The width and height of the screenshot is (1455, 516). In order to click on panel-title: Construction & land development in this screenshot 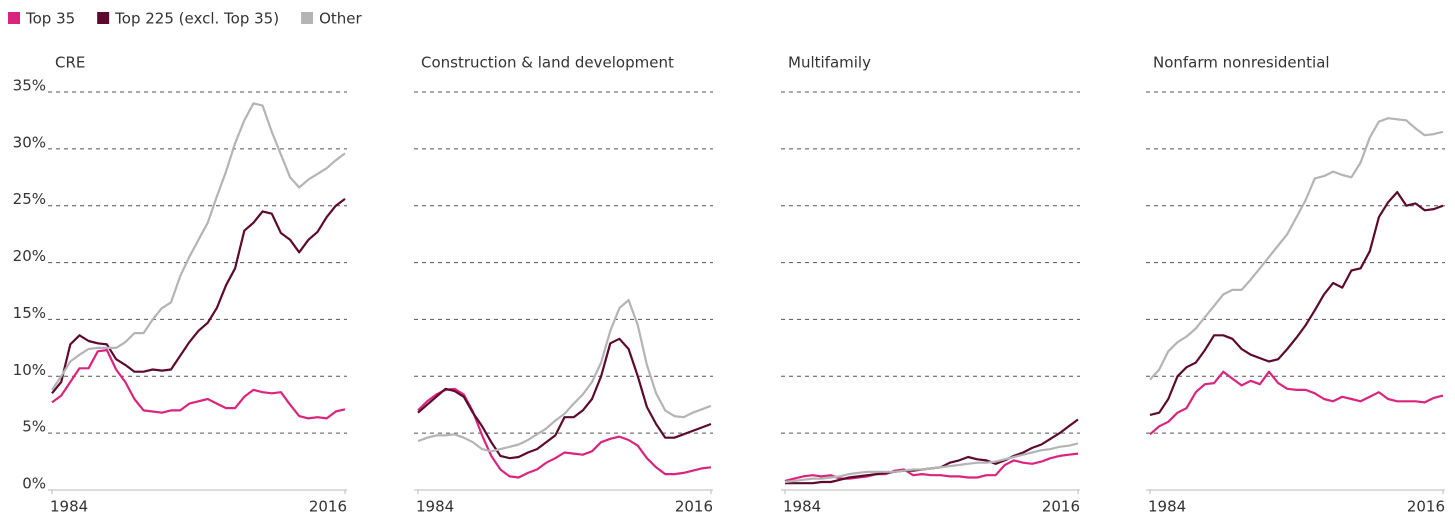, I will do `click(547, 63)`.